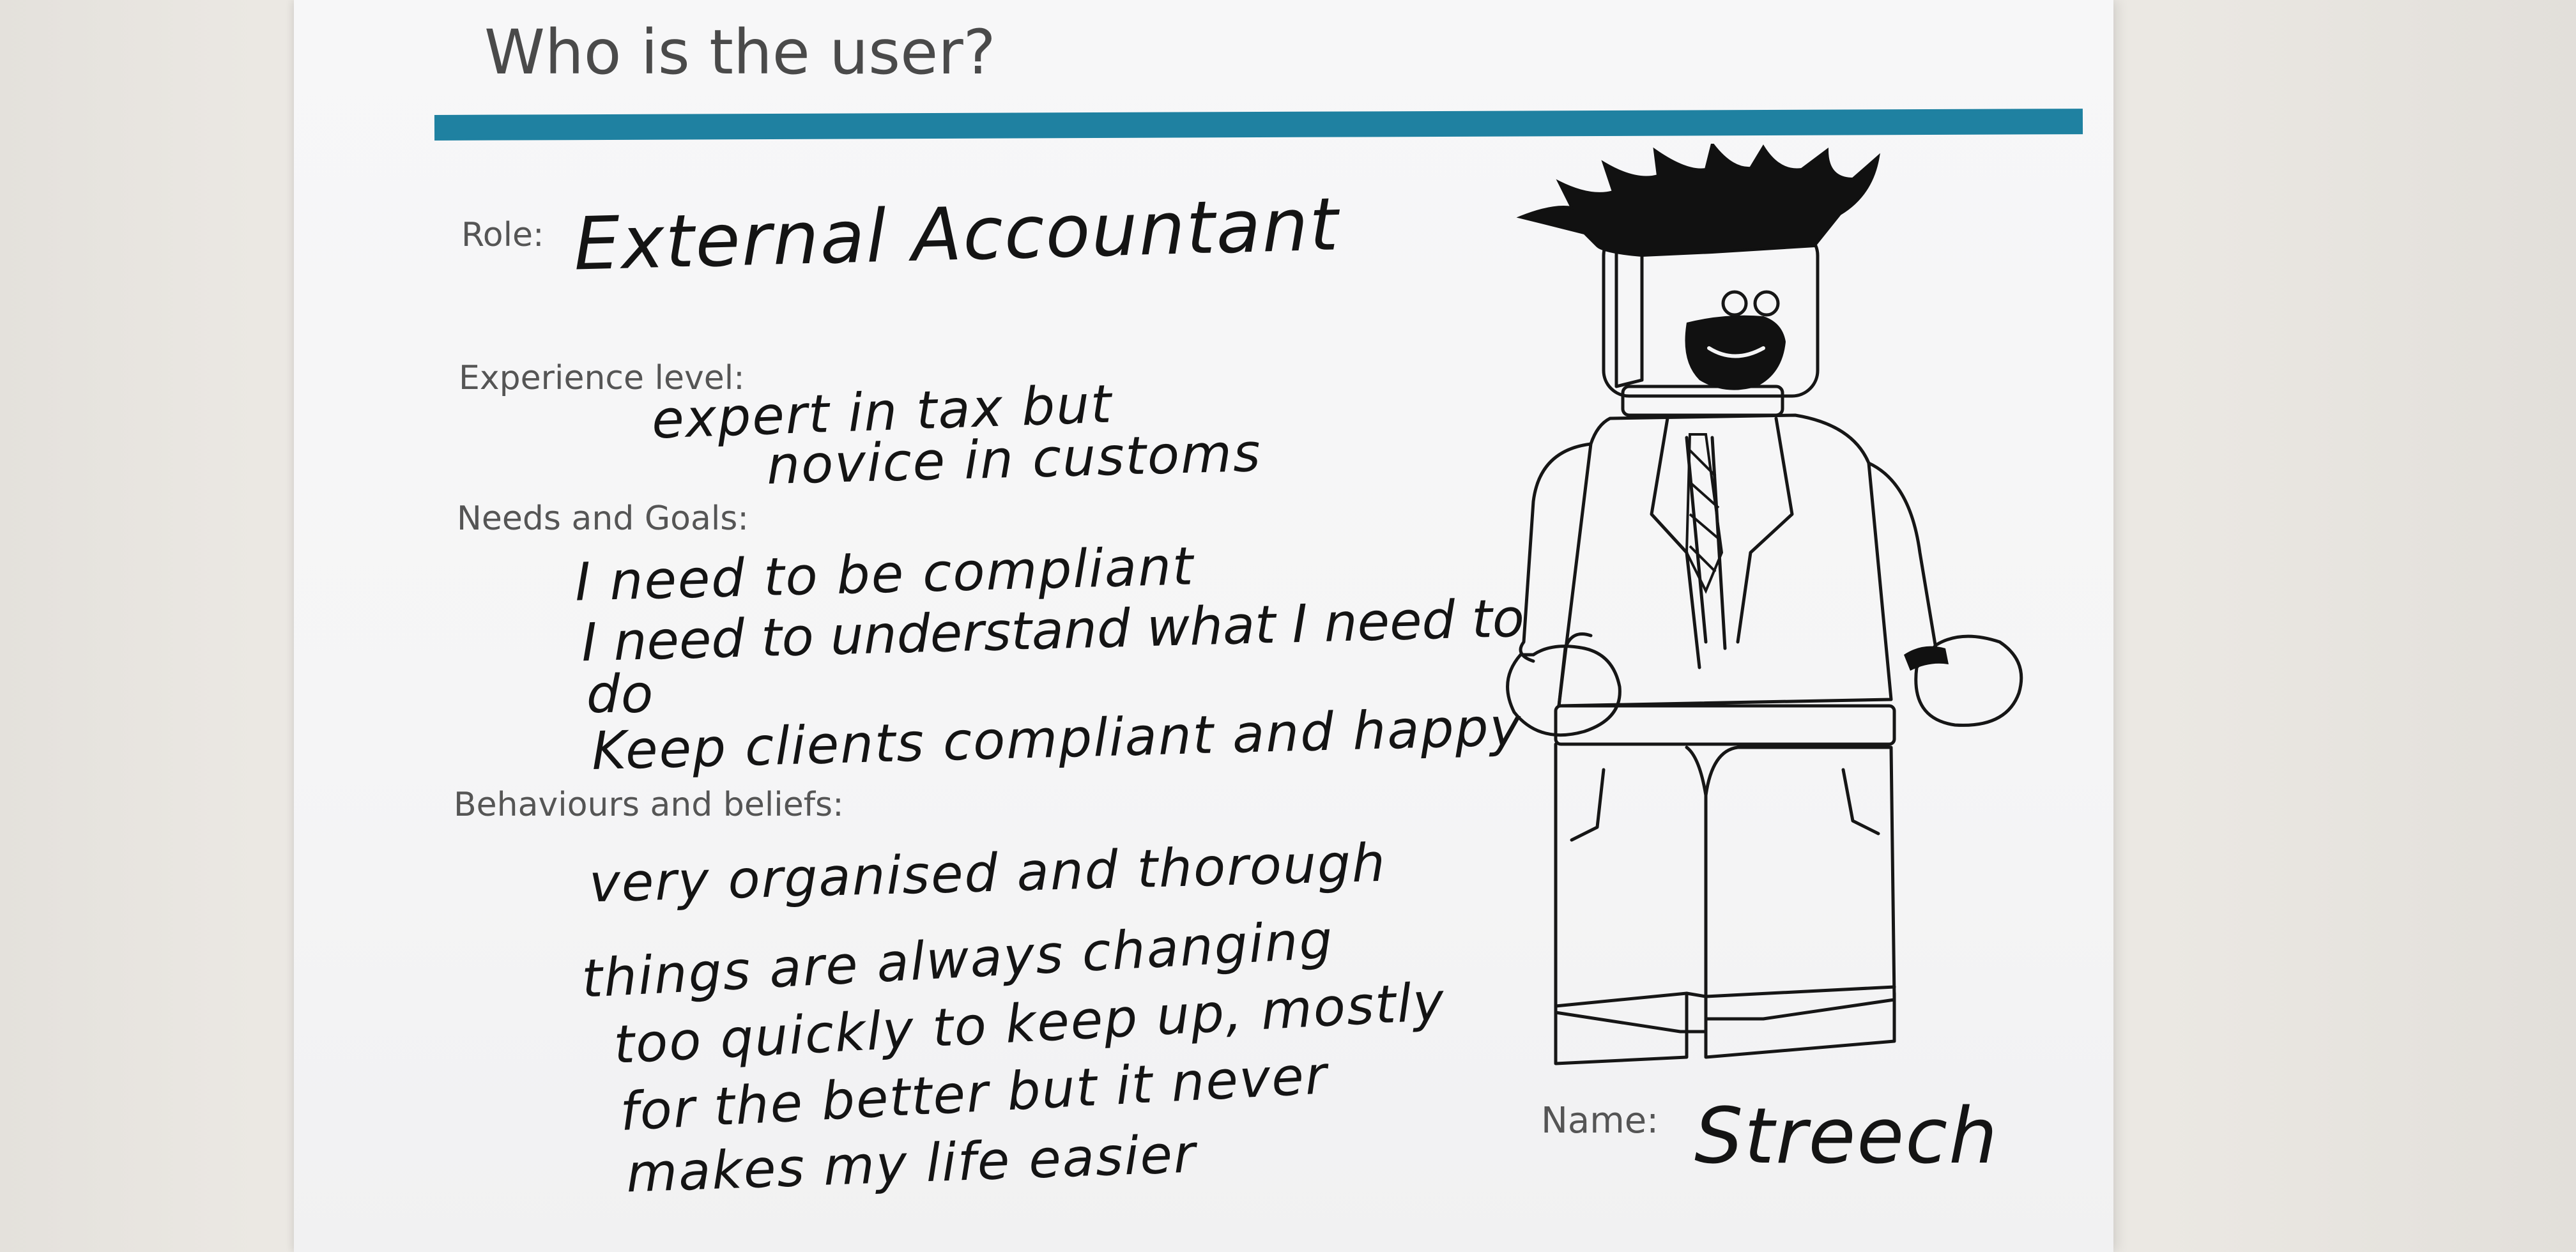  I want to click on name-label: Name:, so click(1600, 1120).